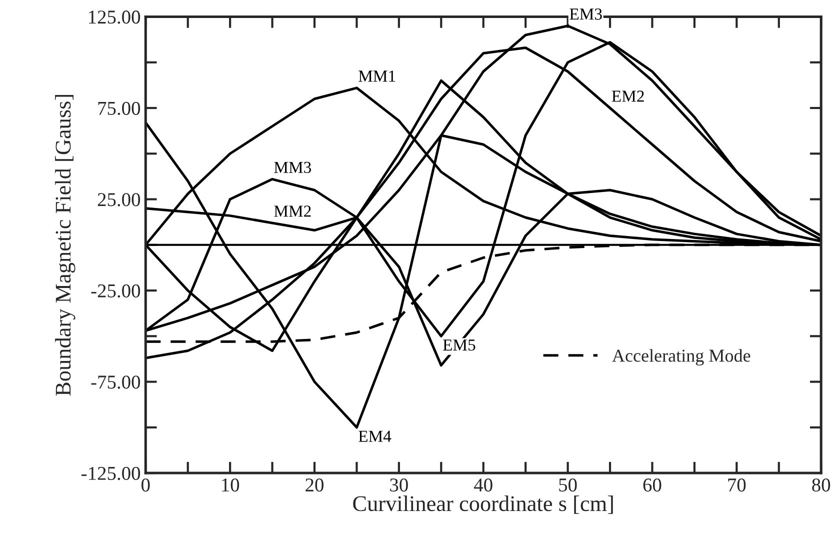  What do you see at coordinates (399, 485) in the screenshot?
I see `x-tick-label: 30` at bounding box center [399, 485].